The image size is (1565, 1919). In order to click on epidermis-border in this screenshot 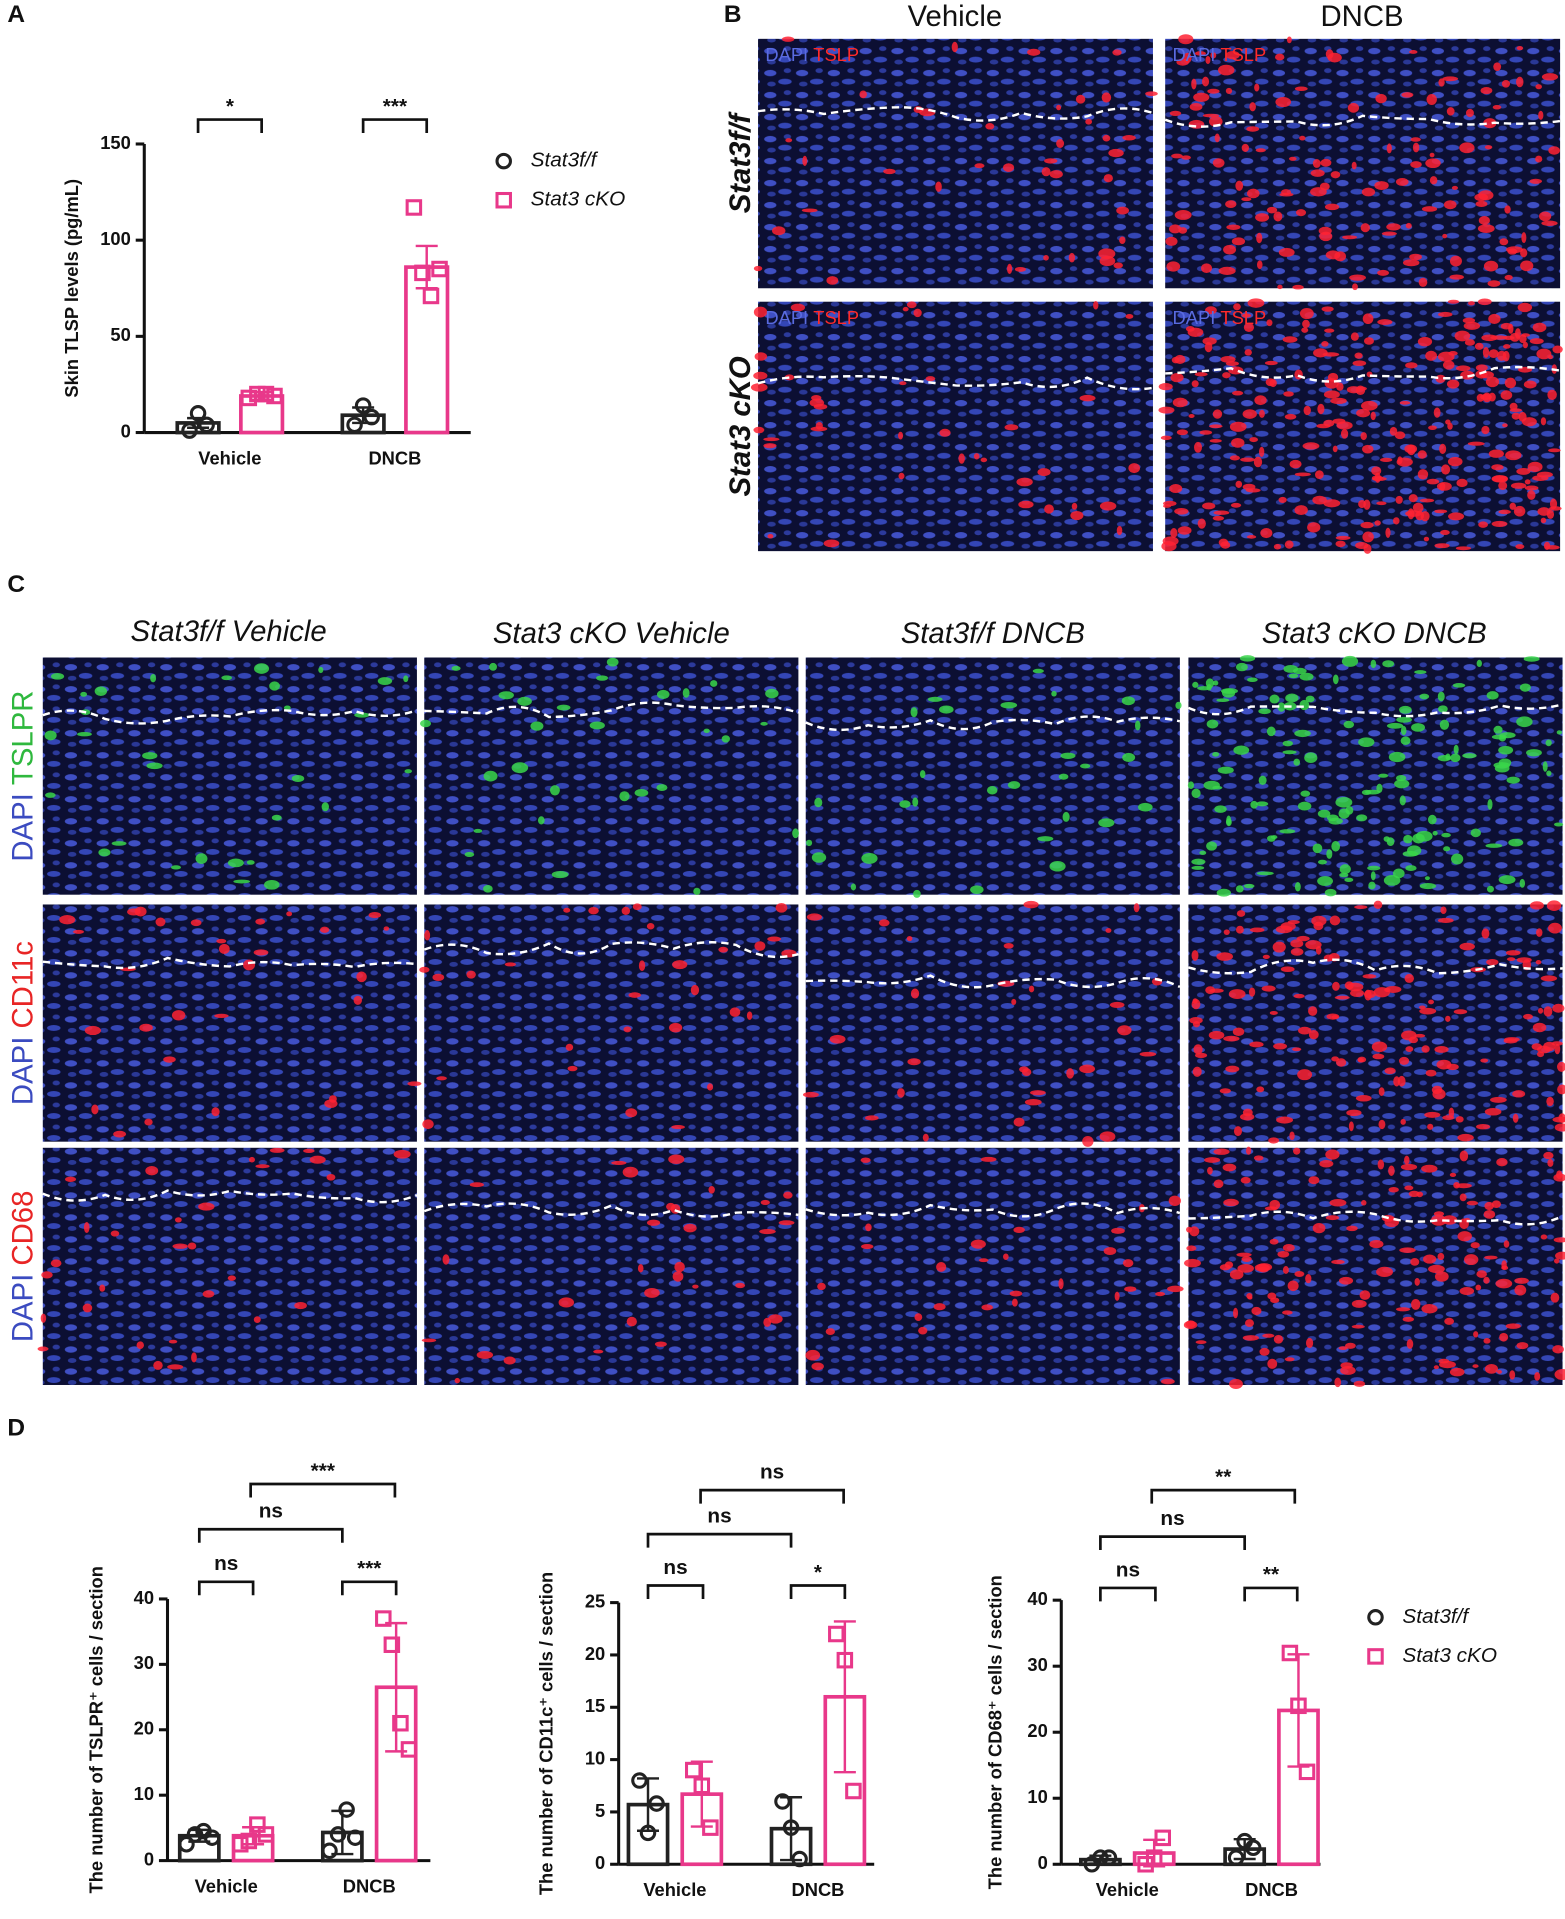, I will do `click(611, 1210)`.